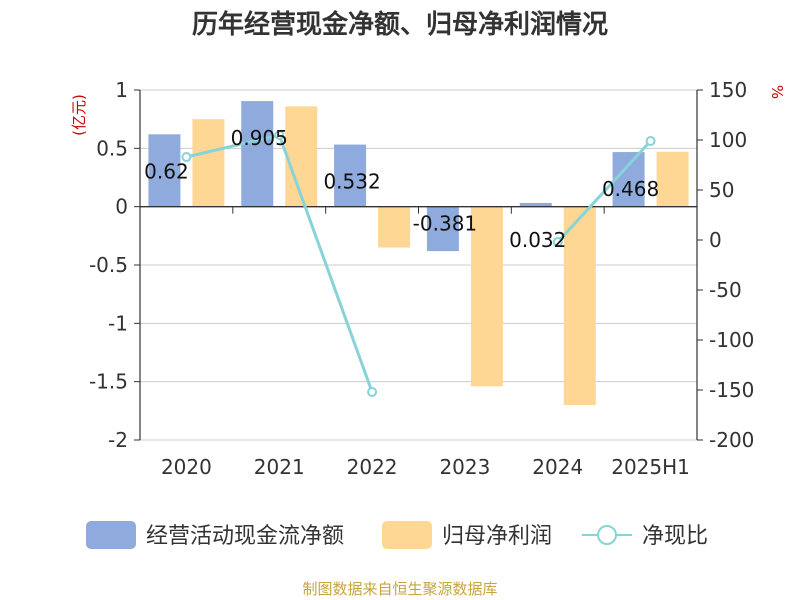 This screenshot has width=800, height=600. I want to click on cashflow-data-label: -0.381, so click(445, 224).